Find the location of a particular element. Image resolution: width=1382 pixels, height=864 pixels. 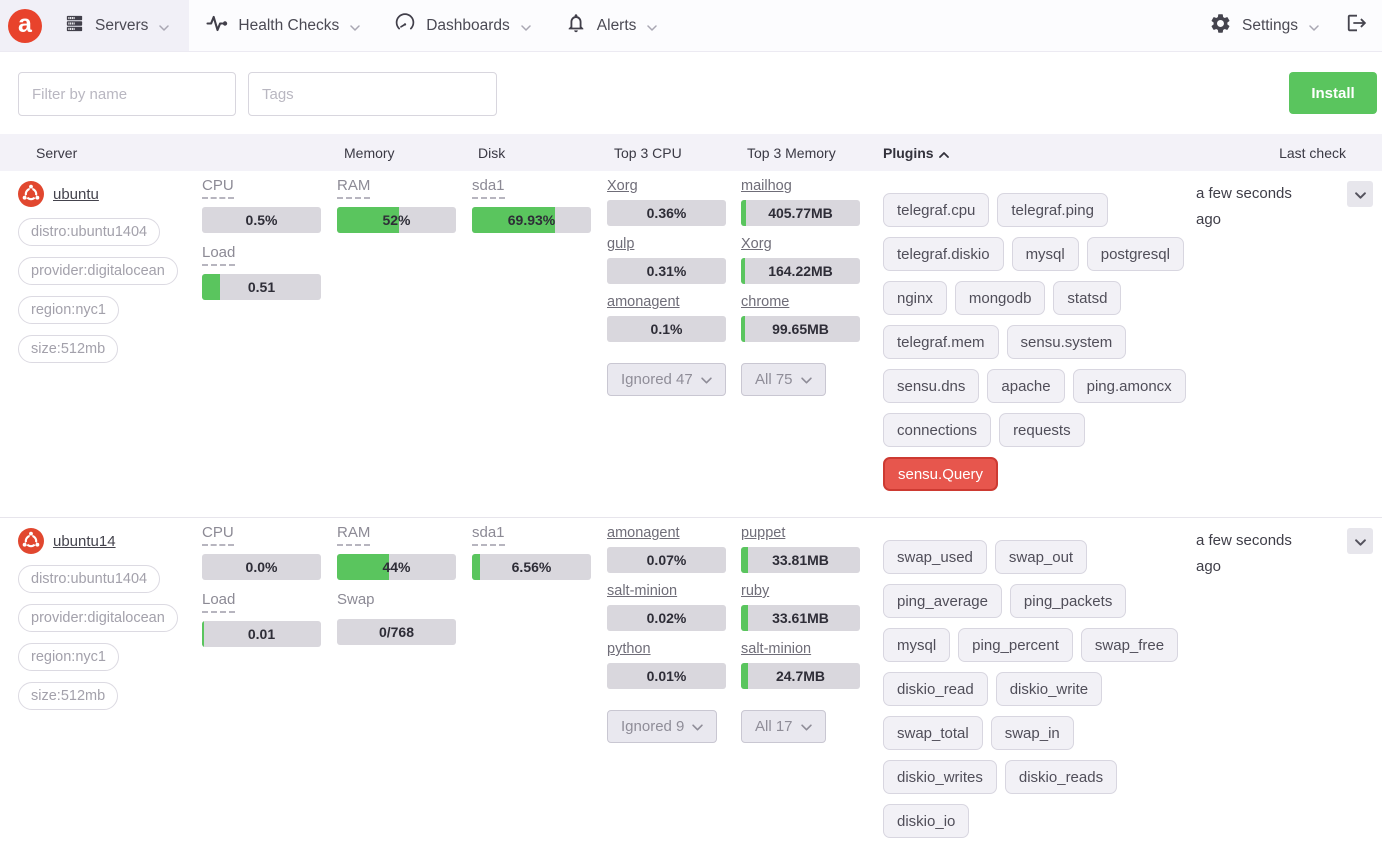

header-top3-memory: Top 3 Memory is located at coordinates (791, 152).